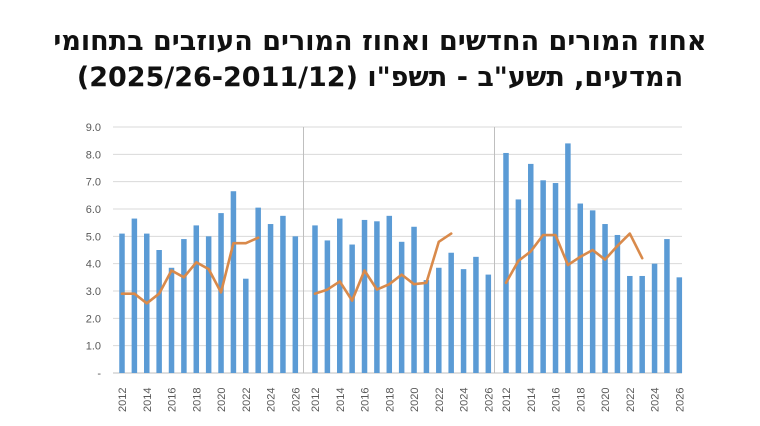  Describe the element at coordinates (93, 265) in the screenshot. I see `y-tick-label: 4.0` at that location.